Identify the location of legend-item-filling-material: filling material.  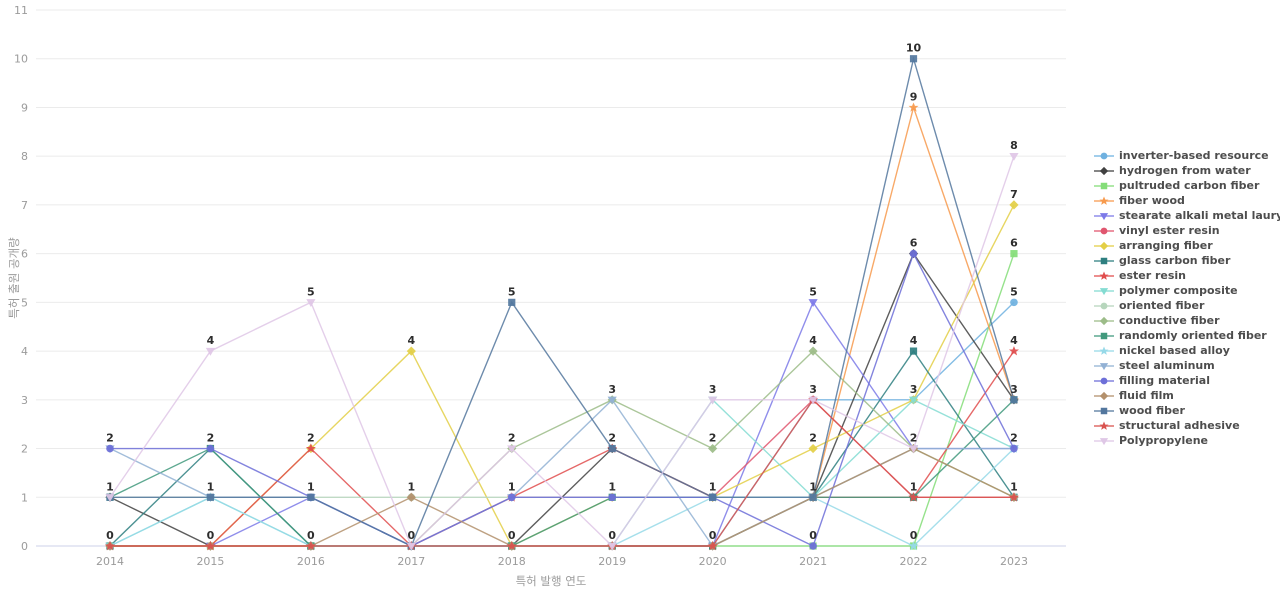
(1186, 380).